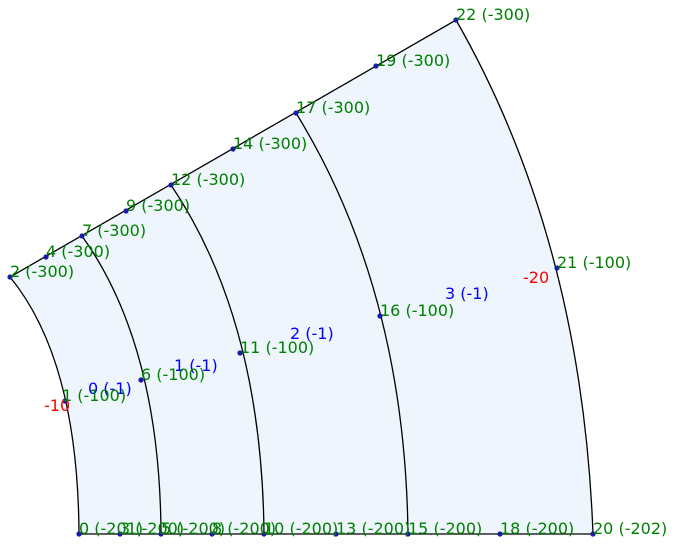 The image size is (674, 545). What do you see at coordinates (630, 528) in the screenshot?
I see `node-label-20: 20 (-202)` at bounding box center [630, 528].